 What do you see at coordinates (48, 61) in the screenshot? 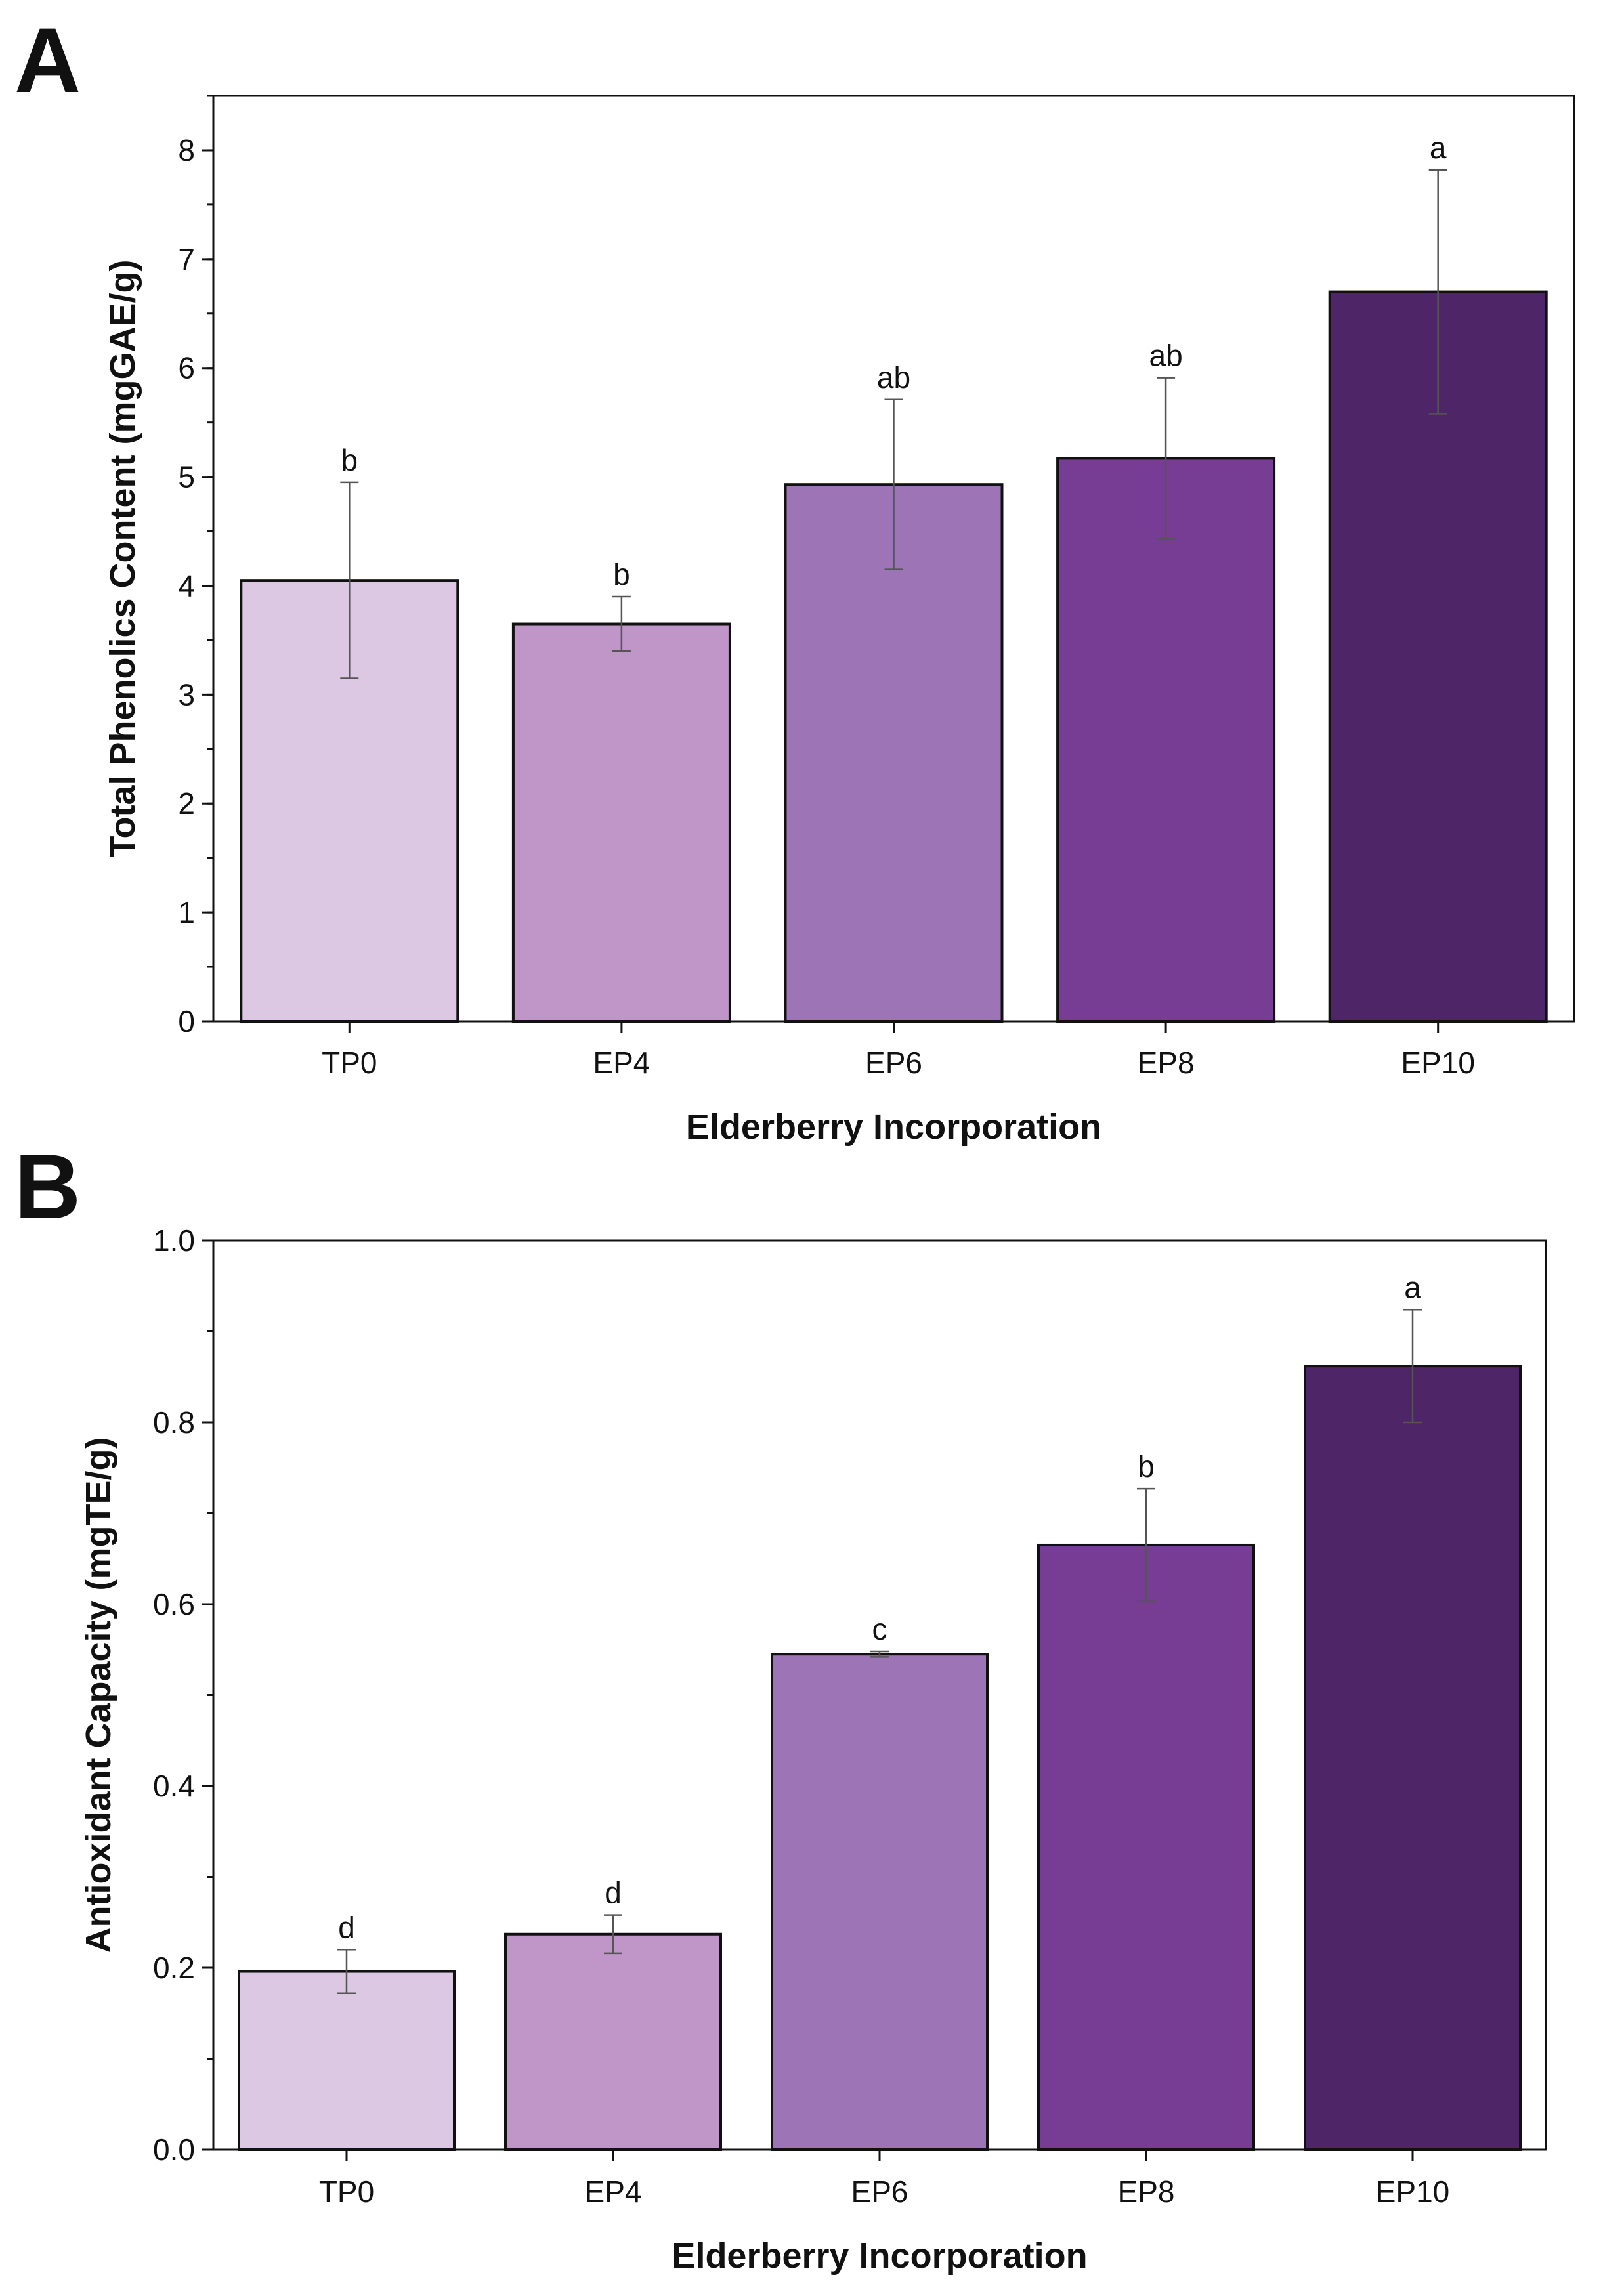
I see `panel-a-letter: A` at bounding box center [48, 61].